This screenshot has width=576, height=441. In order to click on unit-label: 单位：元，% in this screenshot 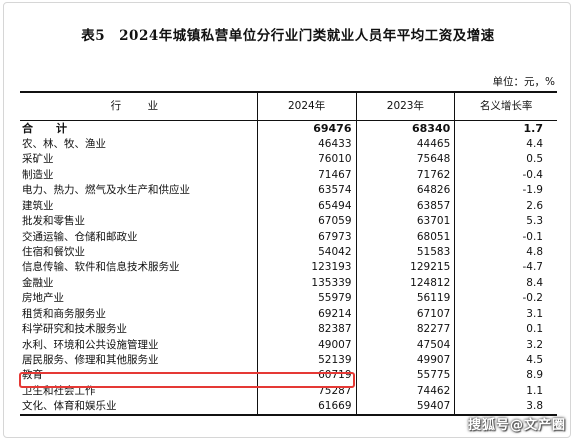, I will do `click(523, 82)`.